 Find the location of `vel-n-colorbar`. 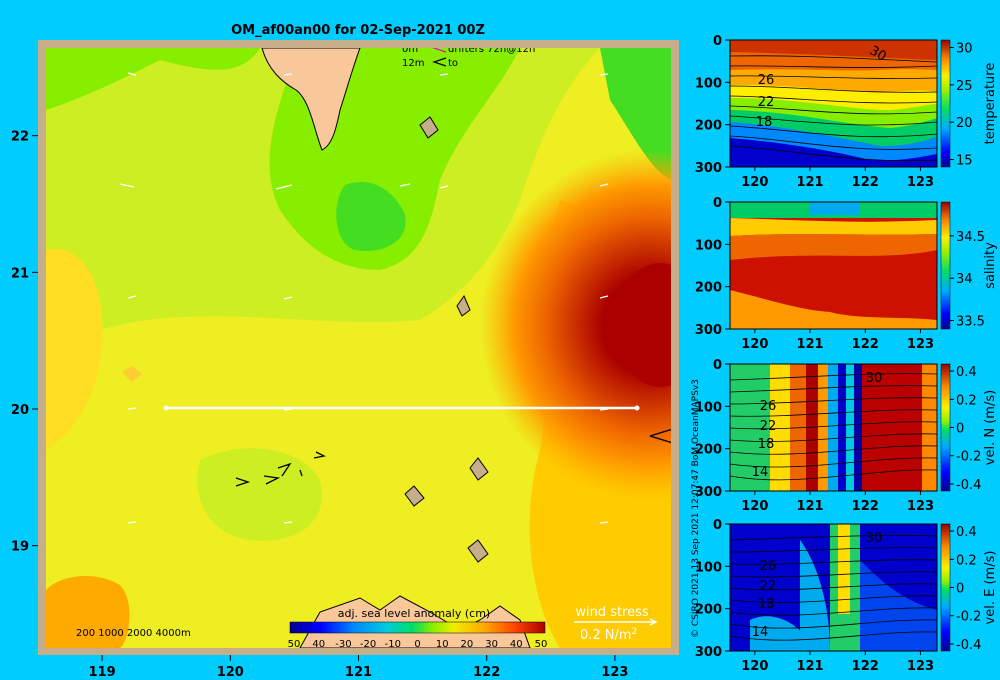

vel-n-colorbar is located at coordinates (945, 427).